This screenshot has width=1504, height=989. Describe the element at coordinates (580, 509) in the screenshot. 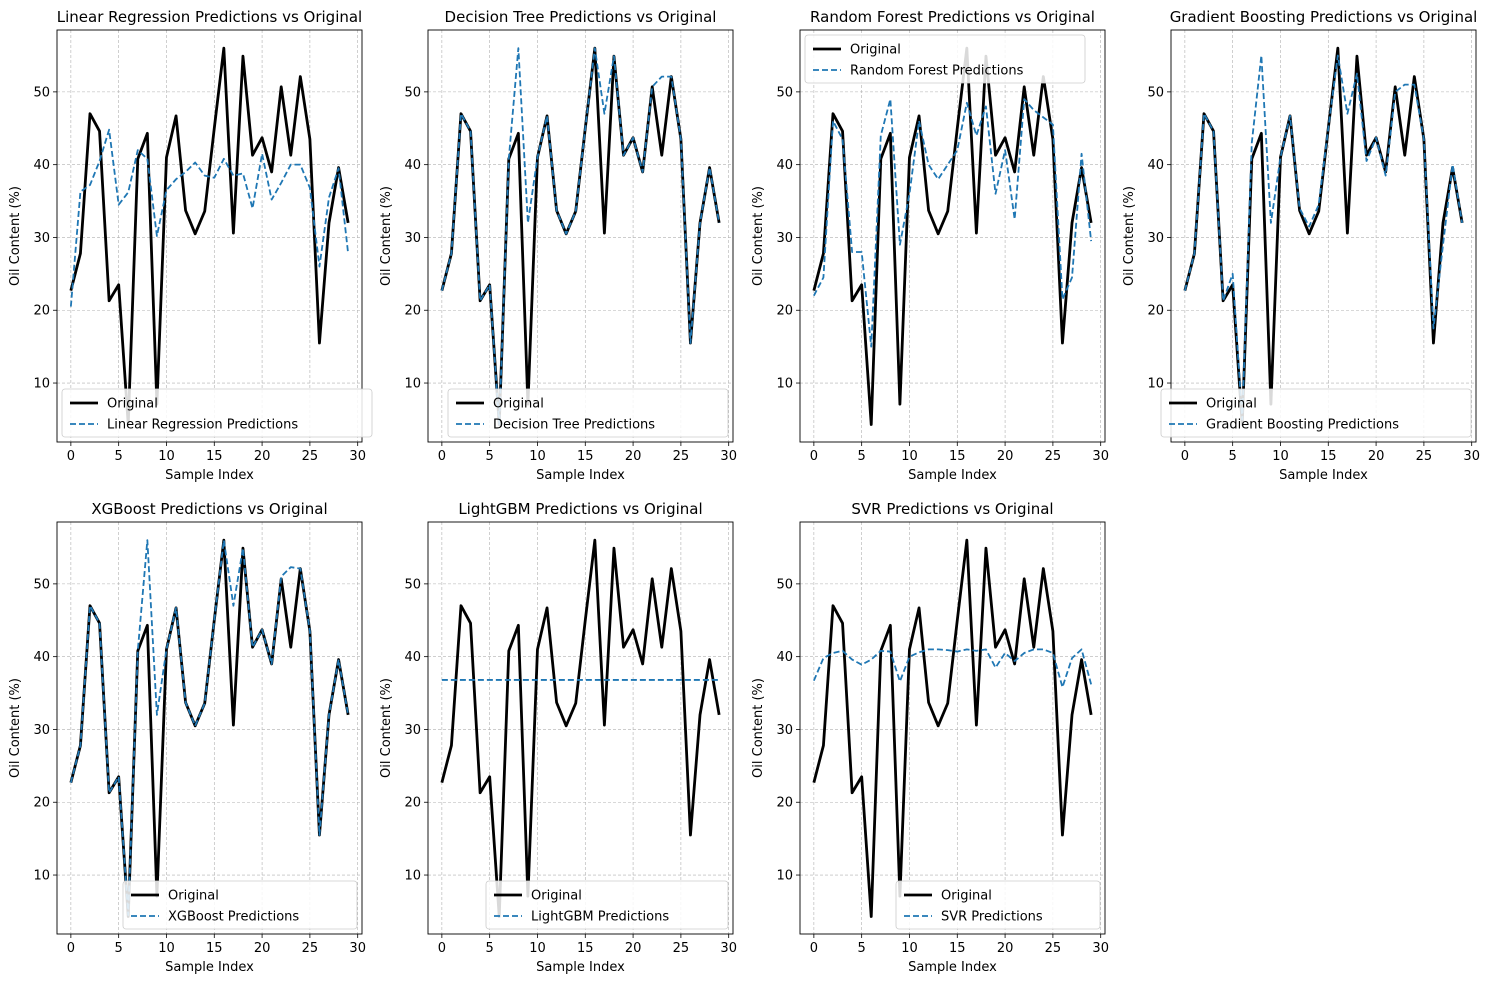

I see `chart-title: LightGBM Predictions vs Original` at that location.